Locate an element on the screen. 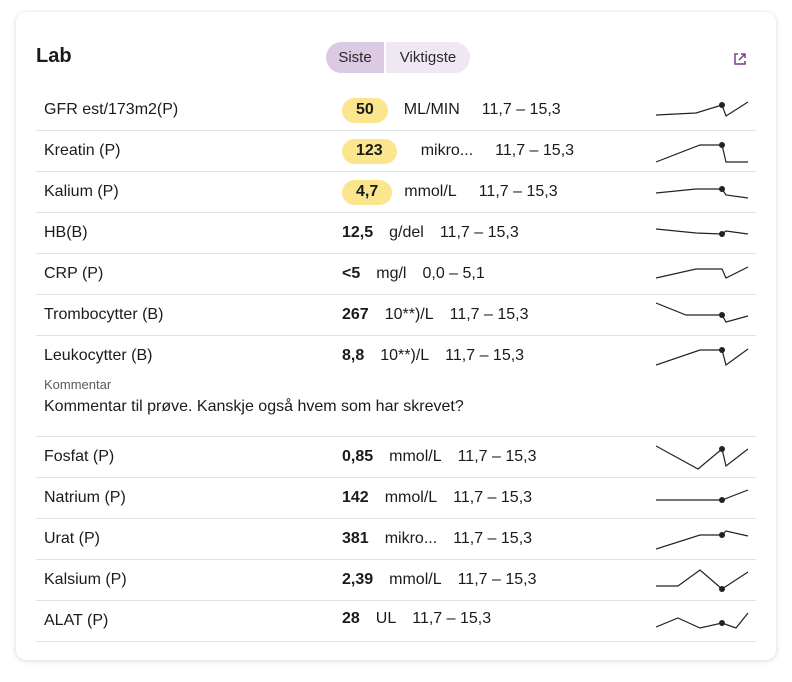  test-values: 2,39 mmol/L 11,7 – 15,3 is located at coordinates (439, 580).